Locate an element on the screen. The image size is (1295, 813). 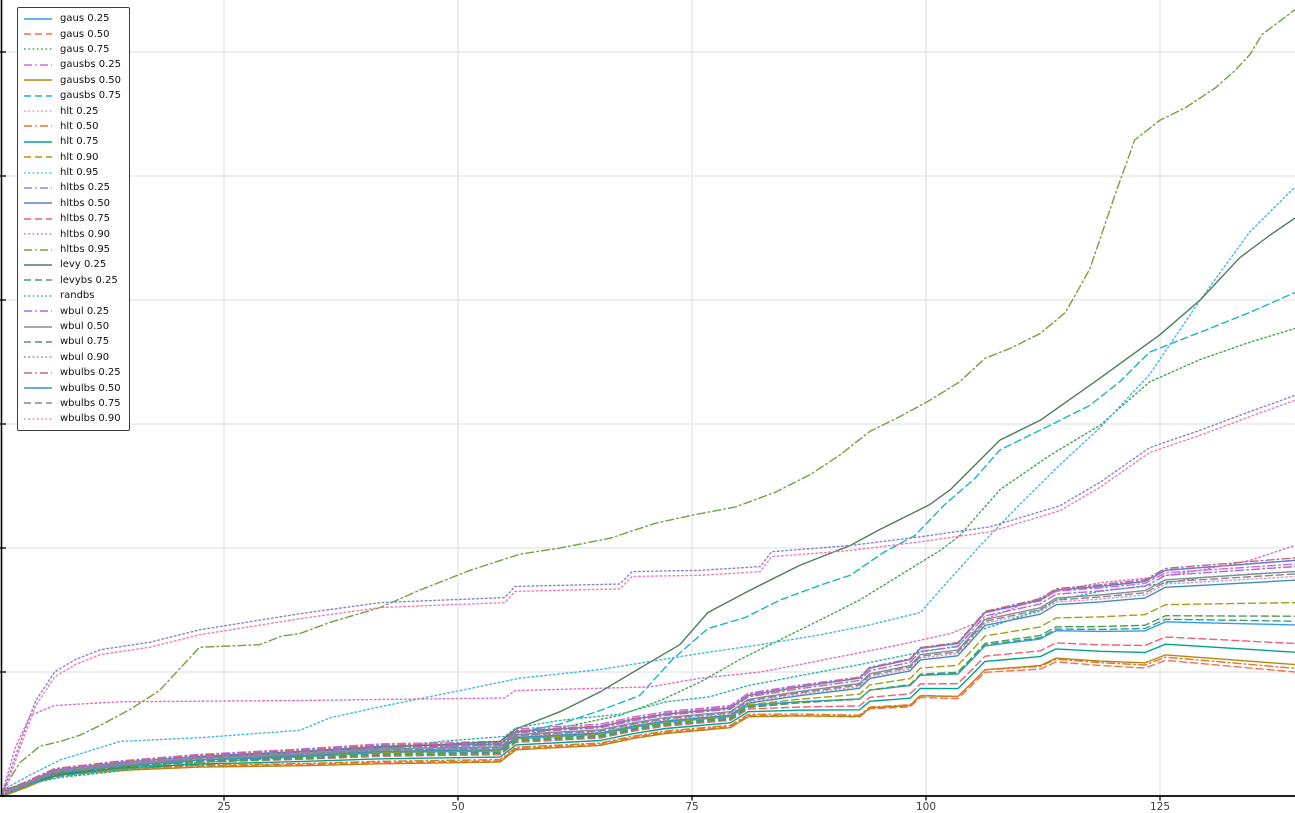
legend-item-wbul-0-75: wbul 0.75 is located at coordinates (72, 341).